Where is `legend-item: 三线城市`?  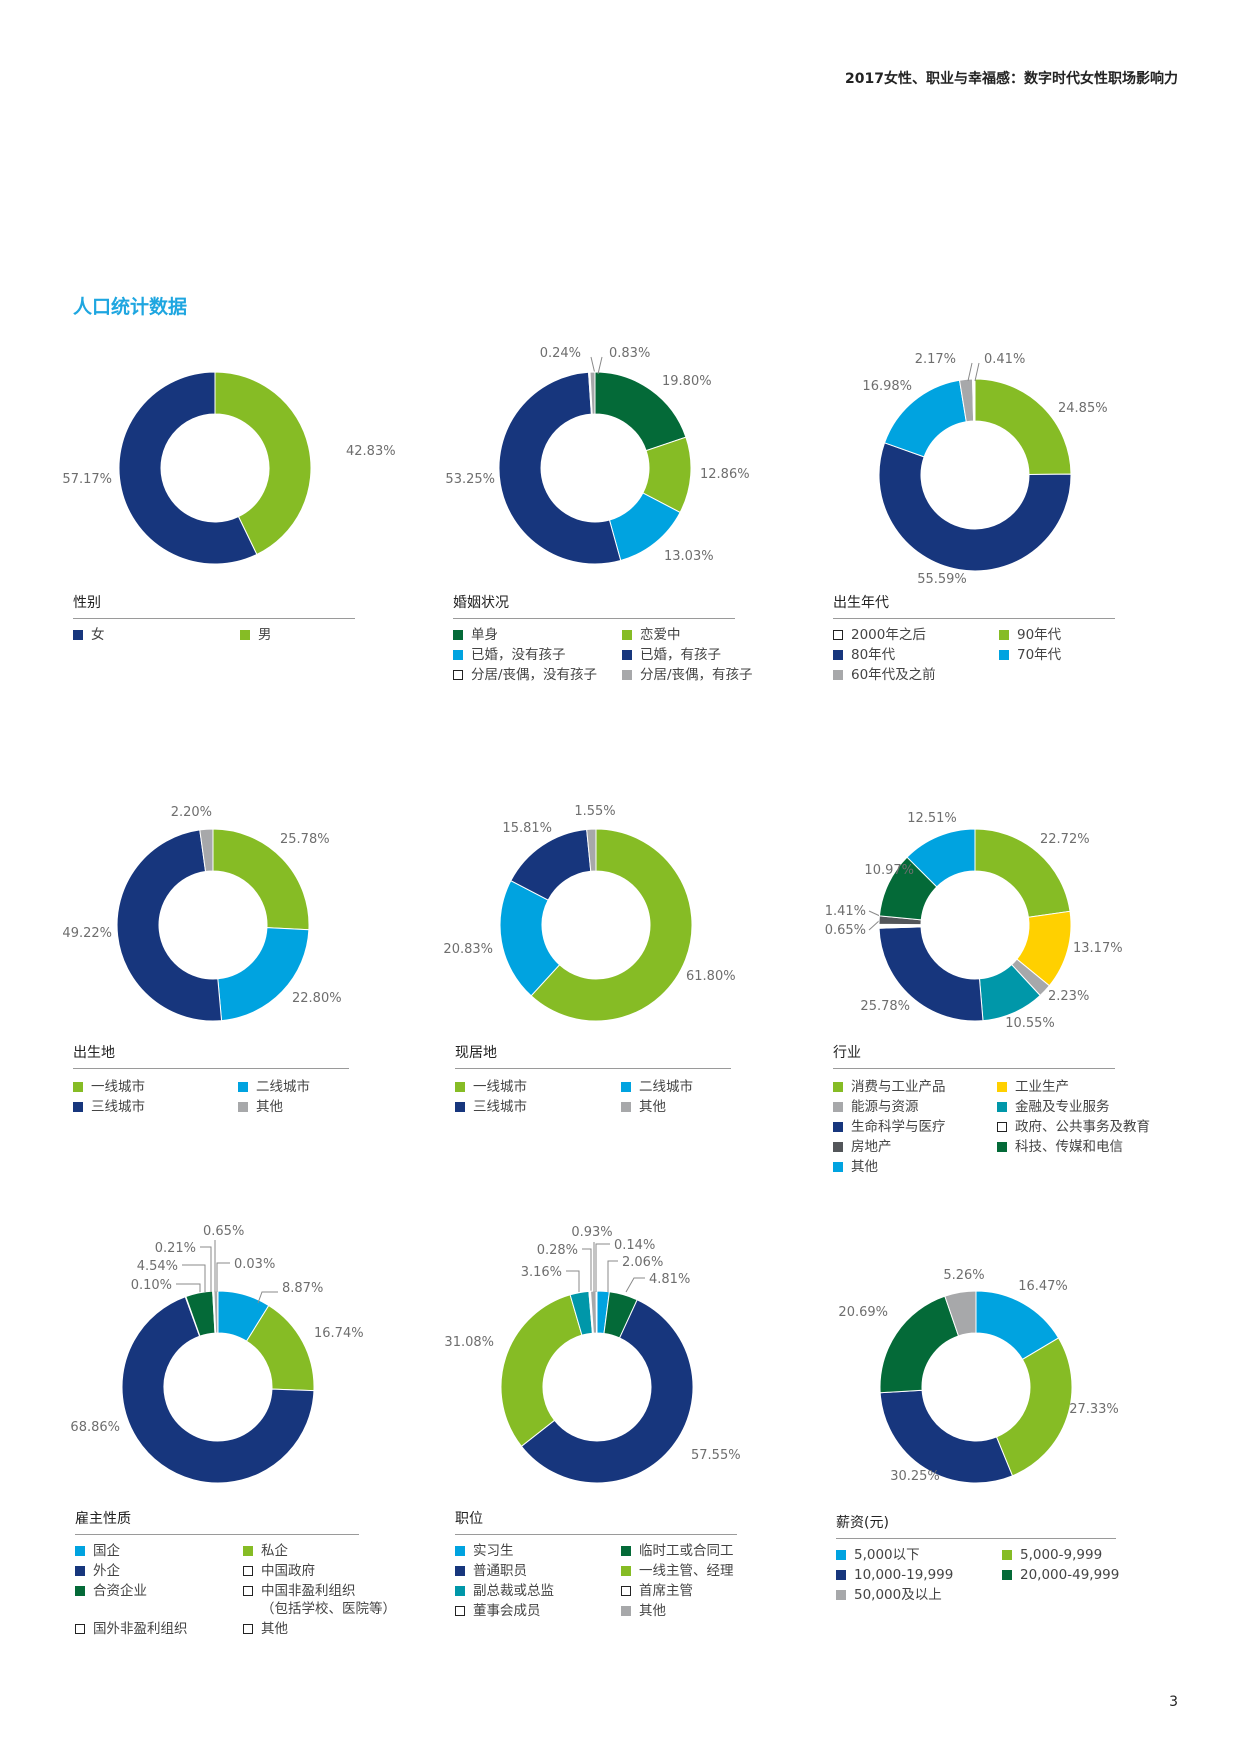 legend-item: 三线城市 is located at coordinates (109, 1107).